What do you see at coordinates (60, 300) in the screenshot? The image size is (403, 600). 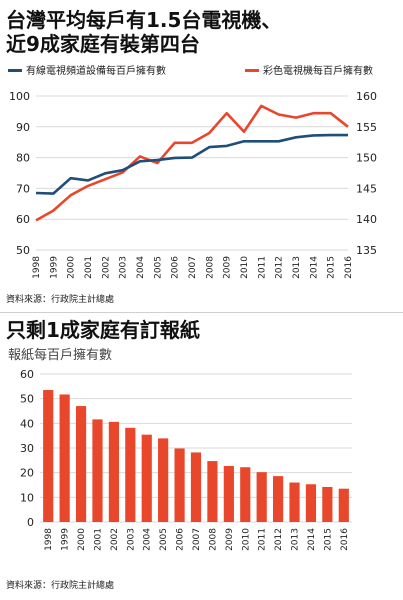 I see `top-chart-source: 資料來源：行政院主計總處` at bounding box center [60, 300].